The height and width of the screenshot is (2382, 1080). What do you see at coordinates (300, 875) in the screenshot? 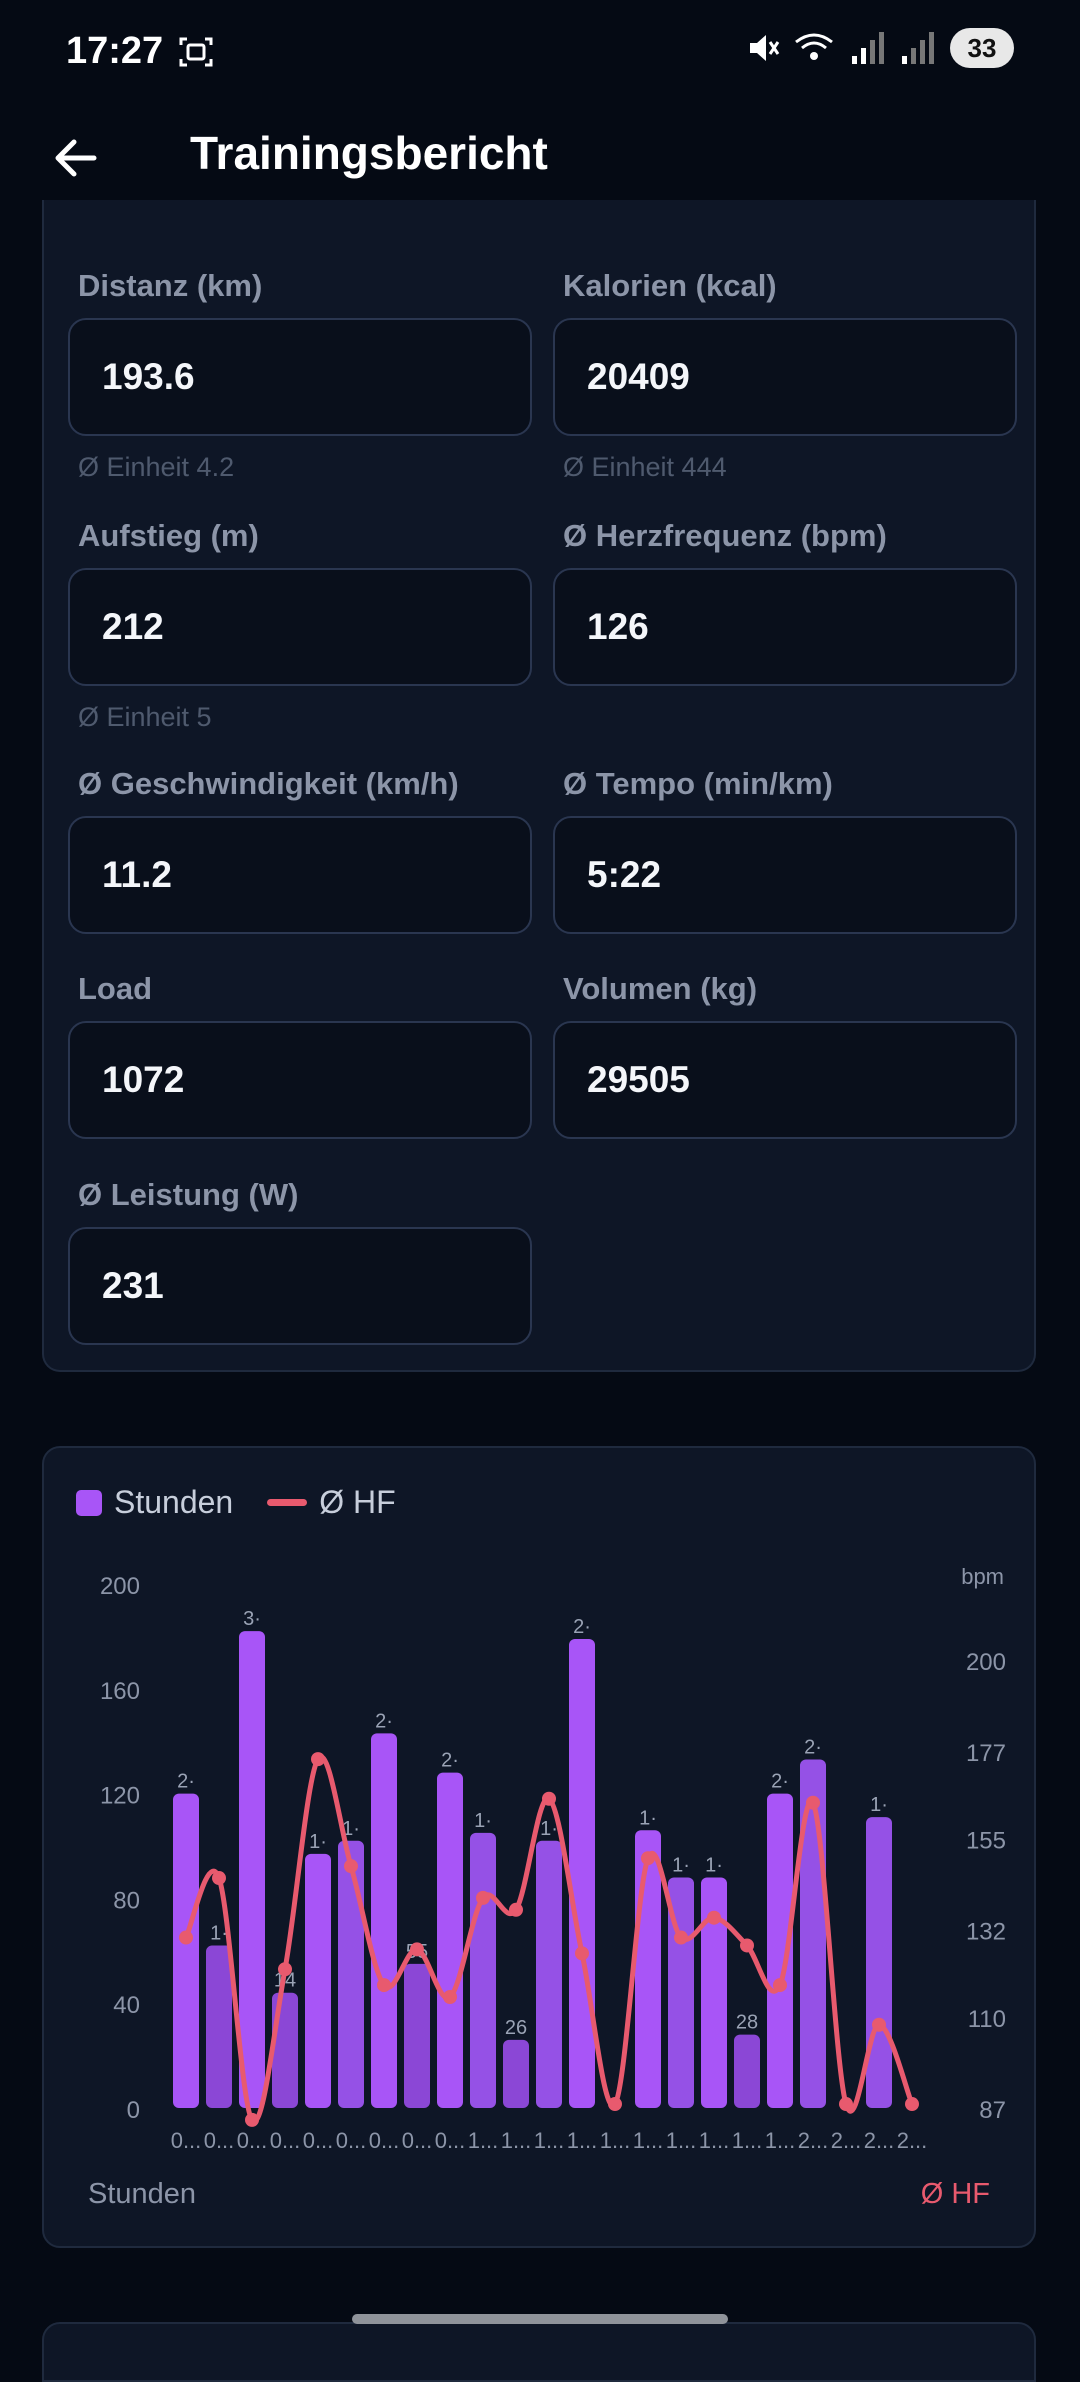
I see `metric-box: 11.2` at bounding box center [300, 875].